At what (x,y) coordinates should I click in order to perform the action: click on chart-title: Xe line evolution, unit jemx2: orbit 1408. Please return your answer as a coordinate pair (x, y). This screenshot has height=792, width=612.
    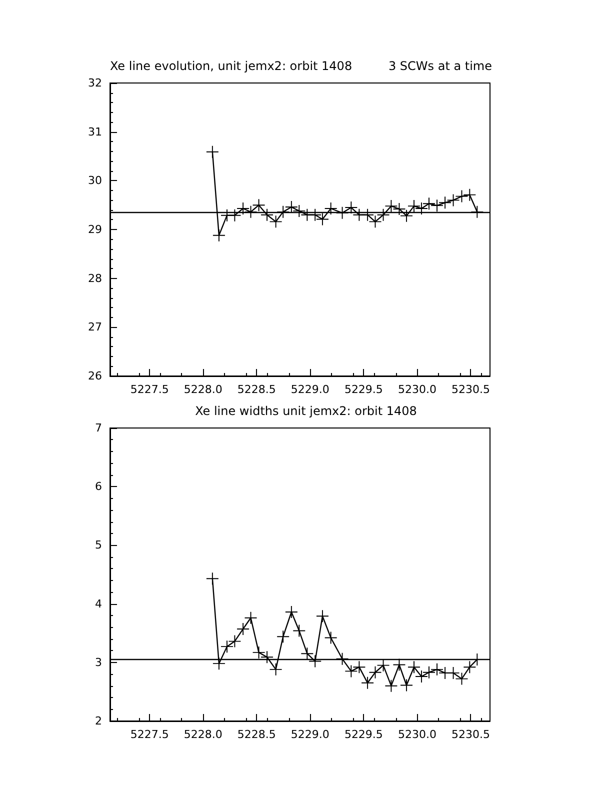
    Looking at the image, I should click on (231, 66).